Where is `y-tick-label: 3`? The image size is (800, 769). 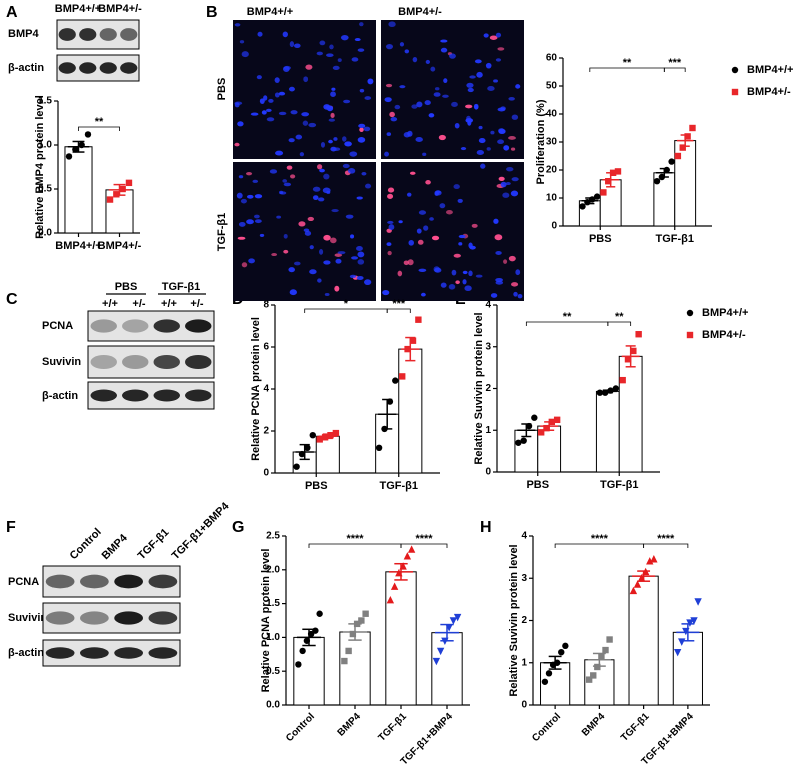
y-tick-label: 3 is located at coordinates (524, 578).